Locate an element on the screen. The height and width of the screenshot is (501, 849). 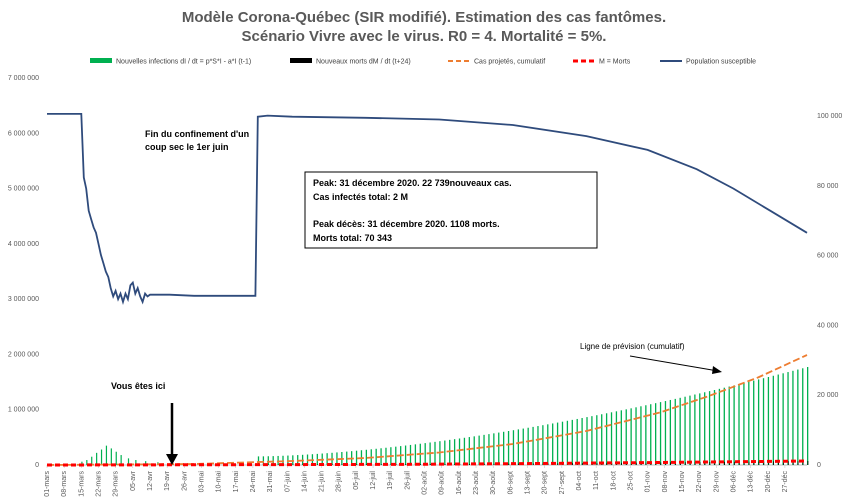
x-tick-label: 15-mars is located at coordinates (81, 484).